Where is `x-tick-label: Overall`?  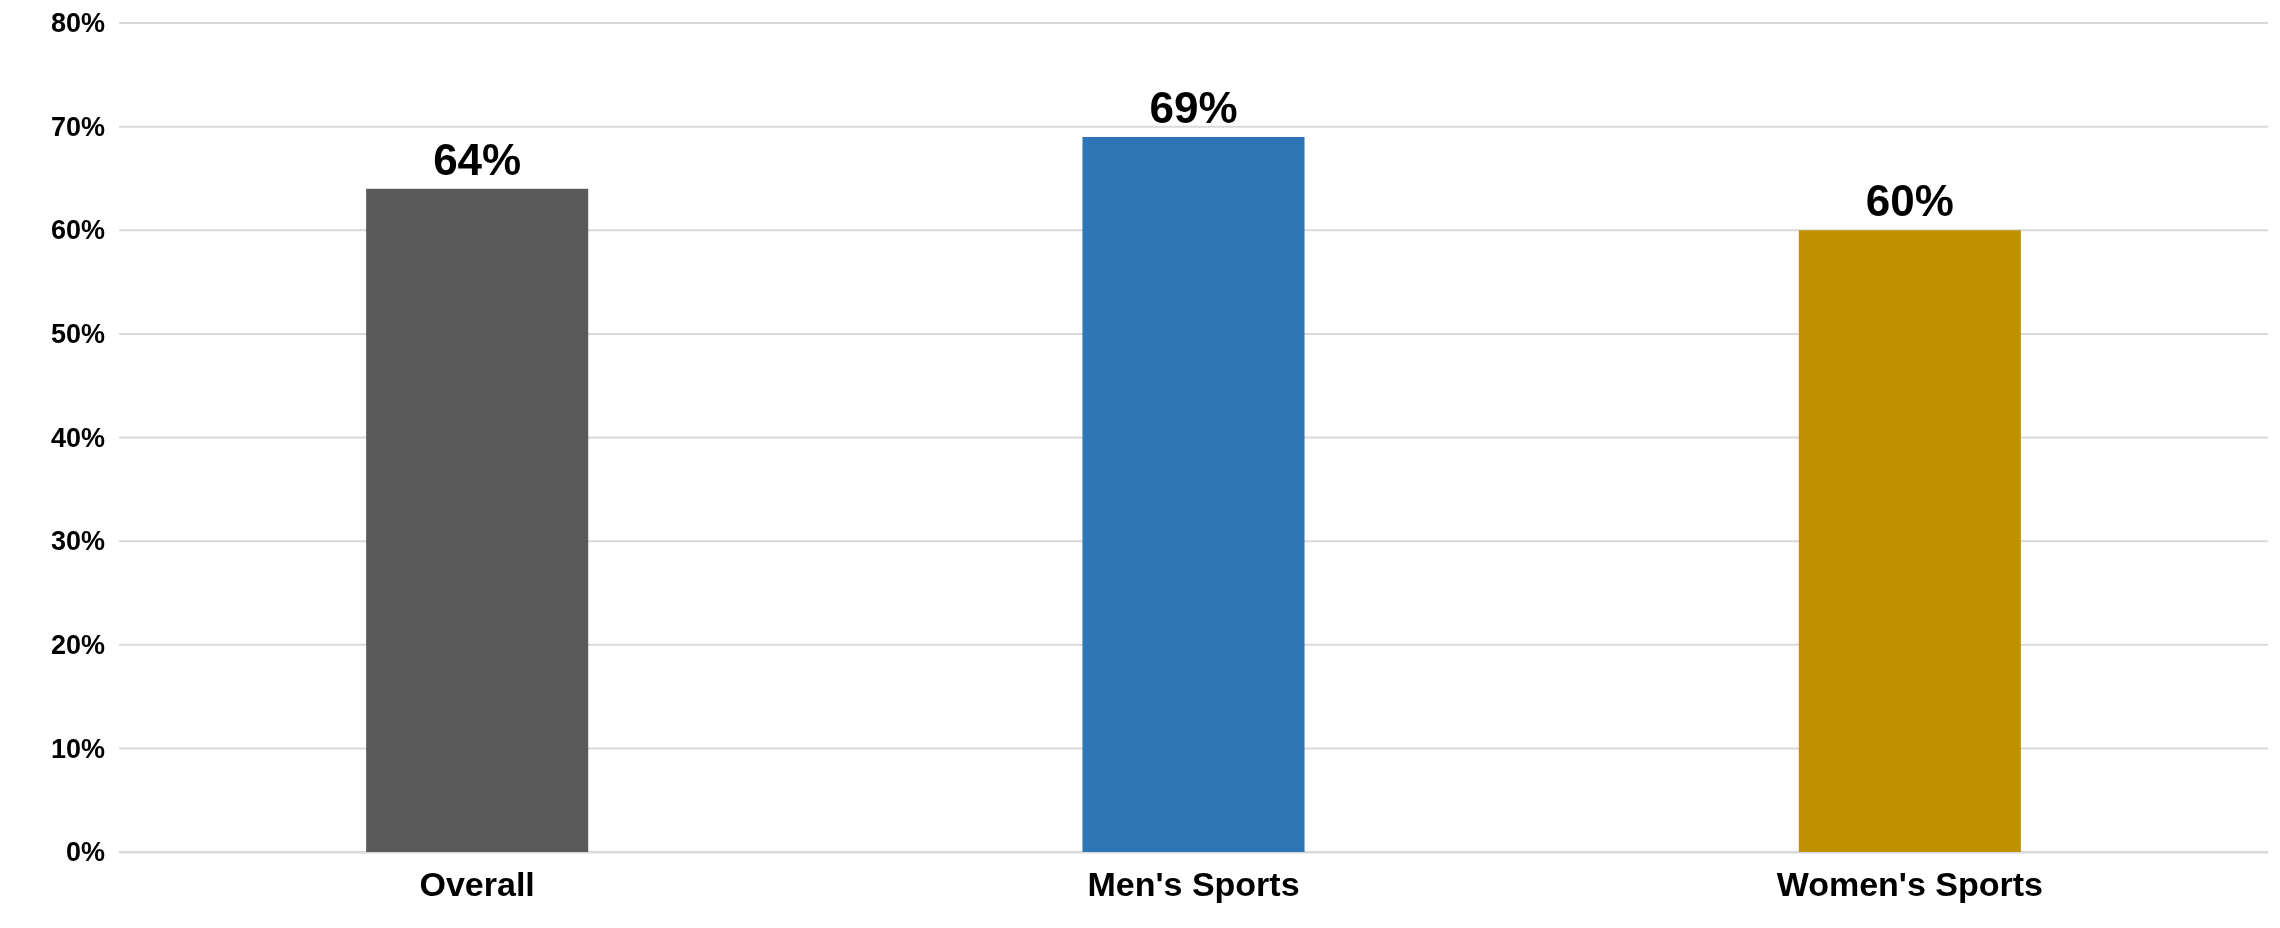
x-tick-label: Overall is located at coordinates (477, 884).